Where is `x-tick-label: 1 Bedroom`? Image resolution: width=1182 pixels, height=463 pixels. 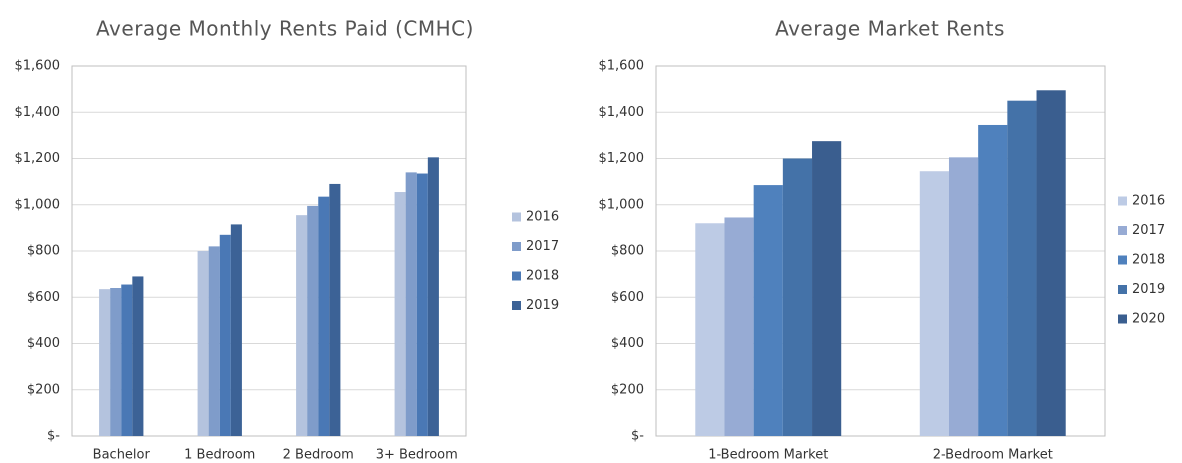 x-tick-label: 1 Bedroom is located at coordinates (219, 455).